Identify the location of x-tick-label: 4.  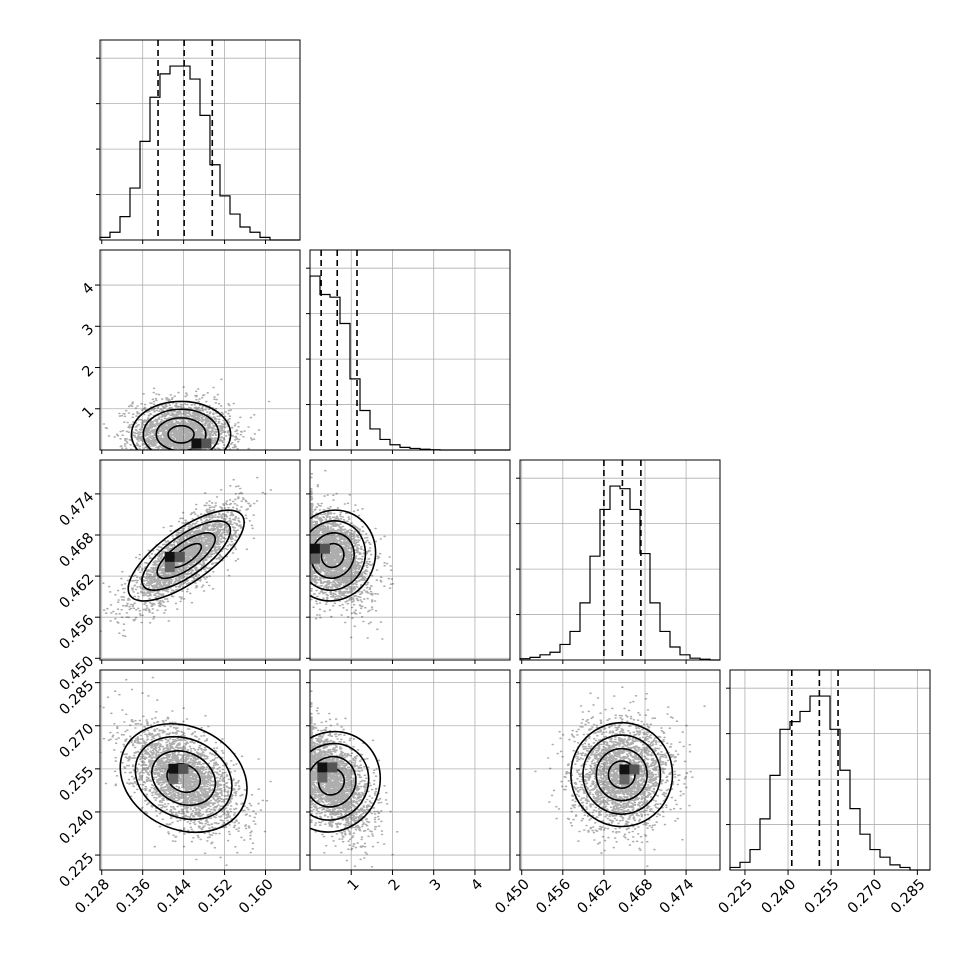
(477, 885).